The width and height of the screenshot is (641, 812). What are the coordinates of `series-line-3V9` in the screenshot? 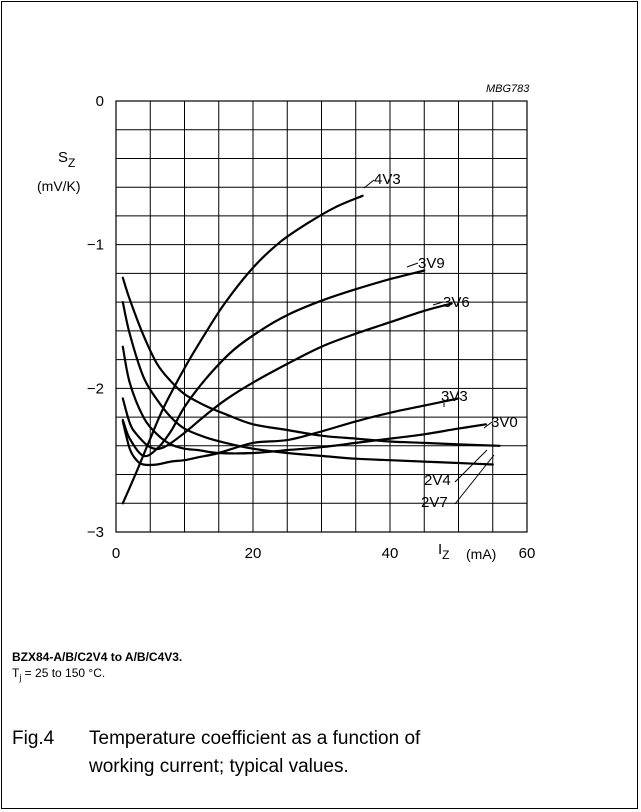 It's located at (273, 363).